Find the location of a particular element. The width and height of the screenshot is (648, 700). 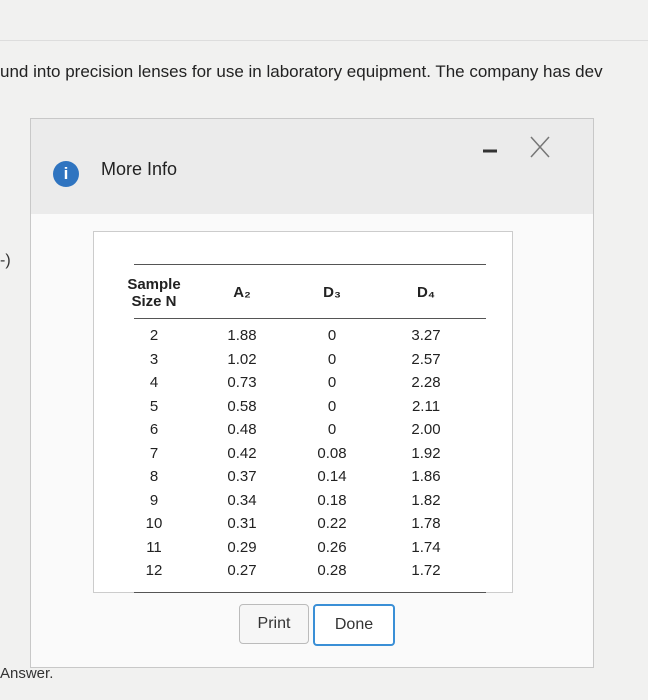

divider is located at coordinates (324, 40).